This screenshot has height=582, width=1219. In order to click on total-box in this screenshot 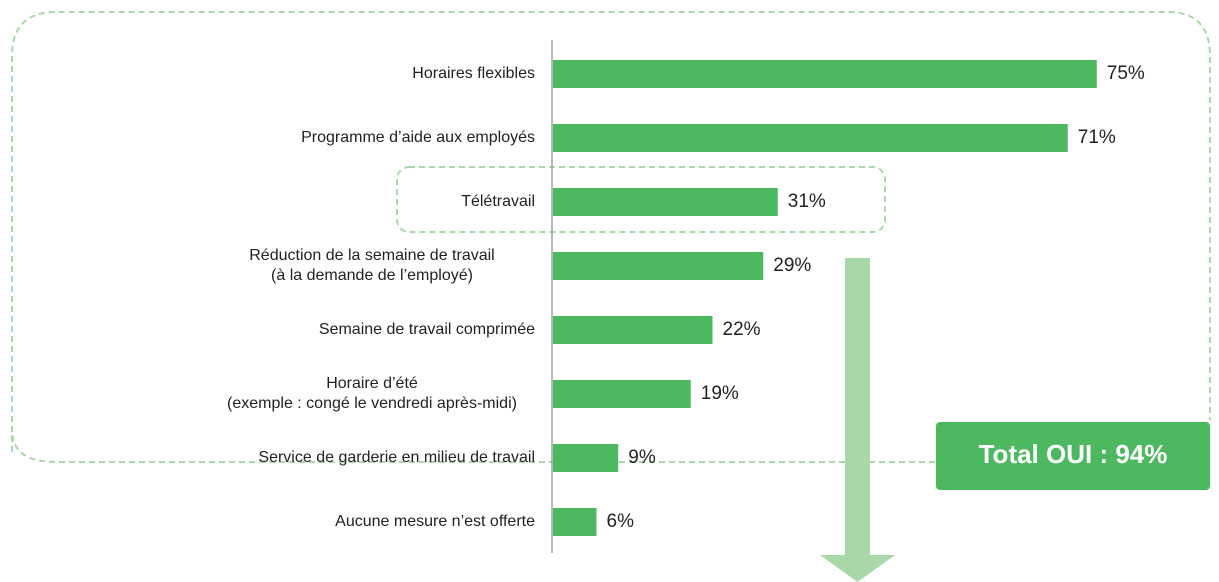, I will do `click(1073, 456)`.